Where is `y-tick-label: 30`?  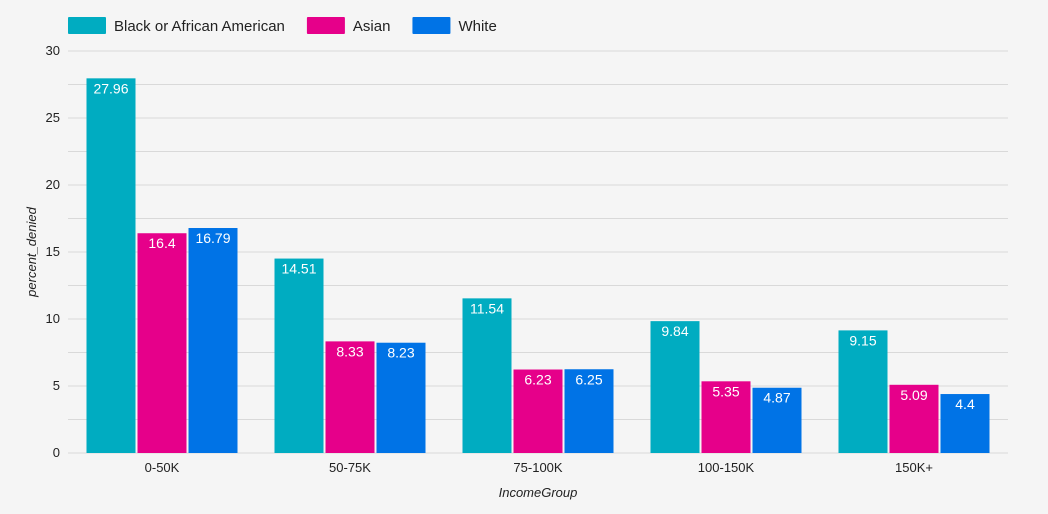
y-tick-label: 30 is located at coordinates (53, 50).